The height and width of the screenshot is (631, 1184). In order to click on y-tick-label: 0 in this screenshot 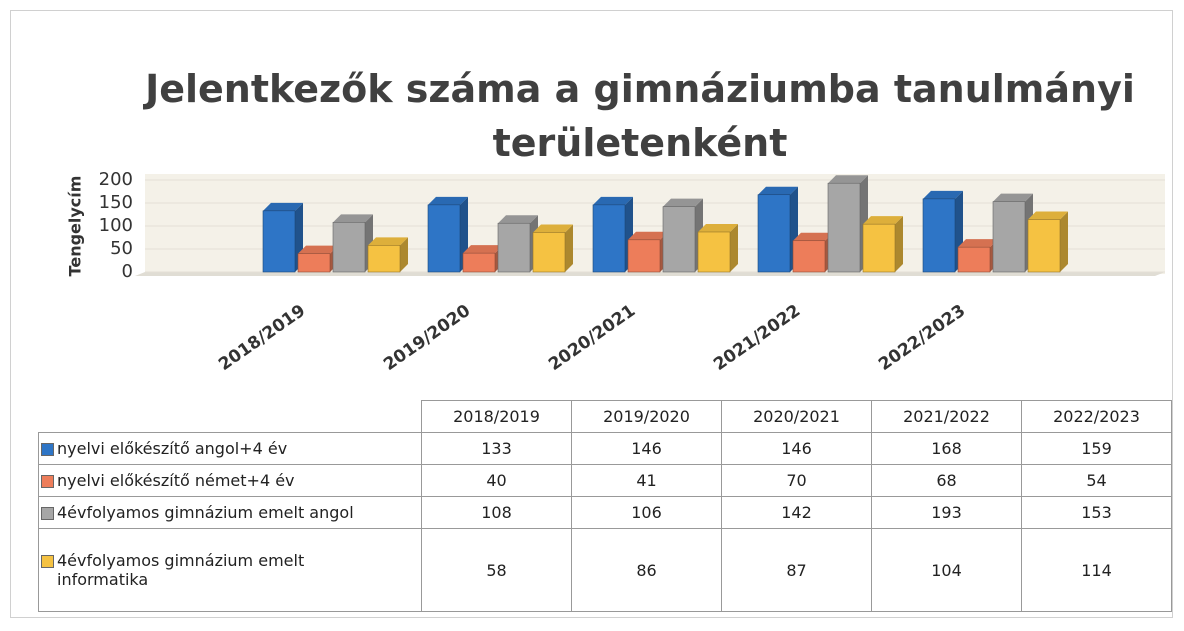, I will do `click(127, 271)`.